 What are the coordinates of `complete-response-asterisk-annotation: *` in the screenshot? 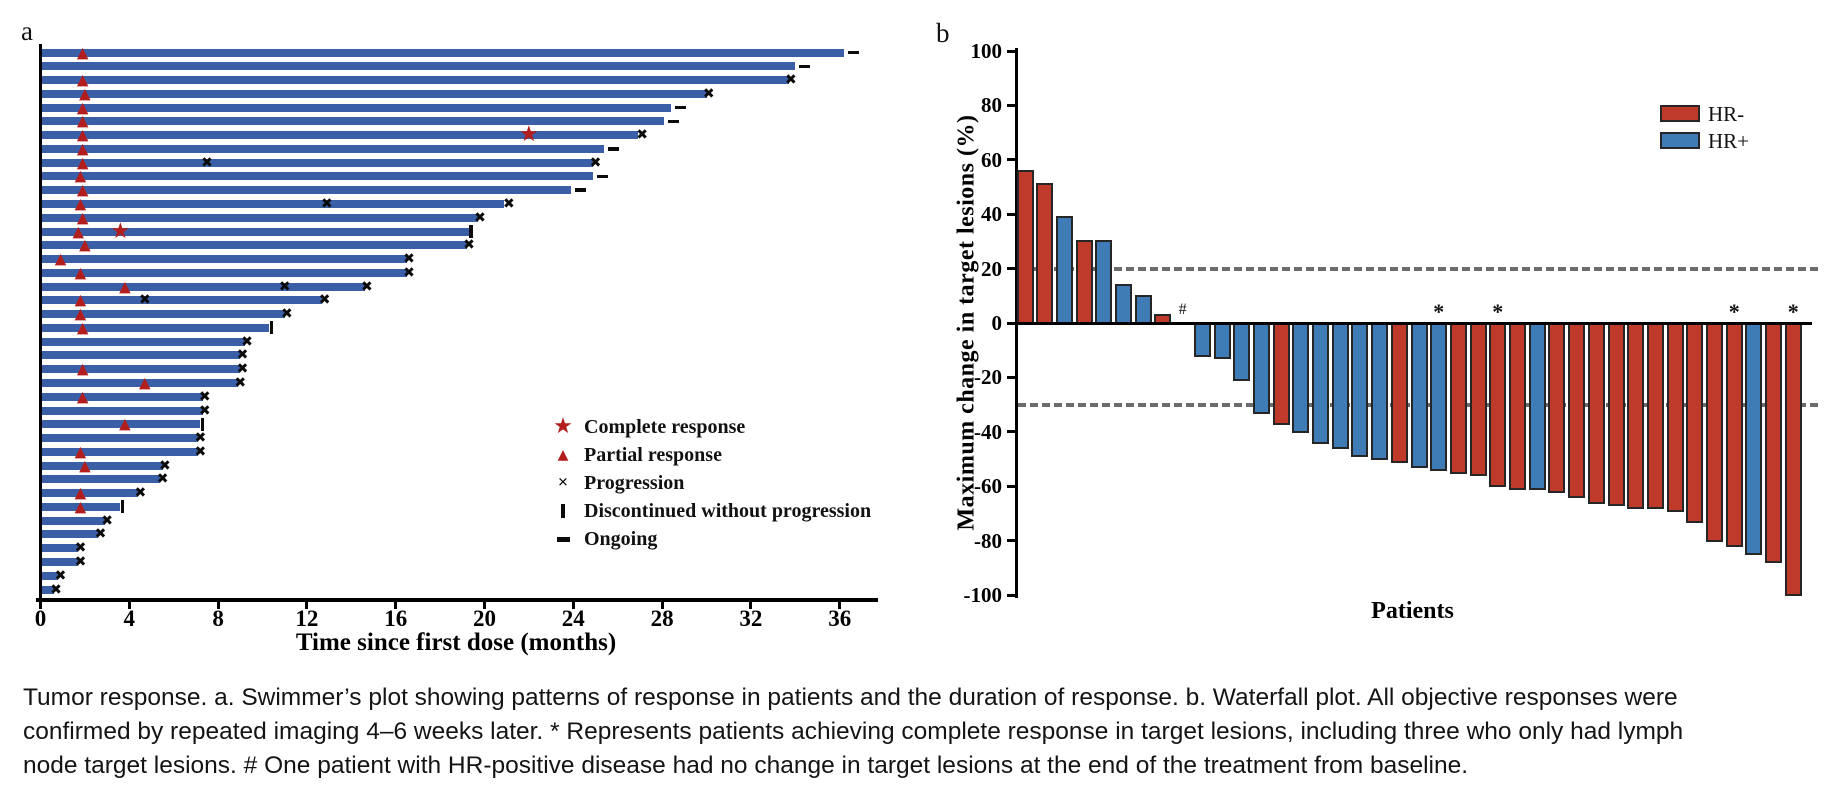 It's located at (1498, 311).